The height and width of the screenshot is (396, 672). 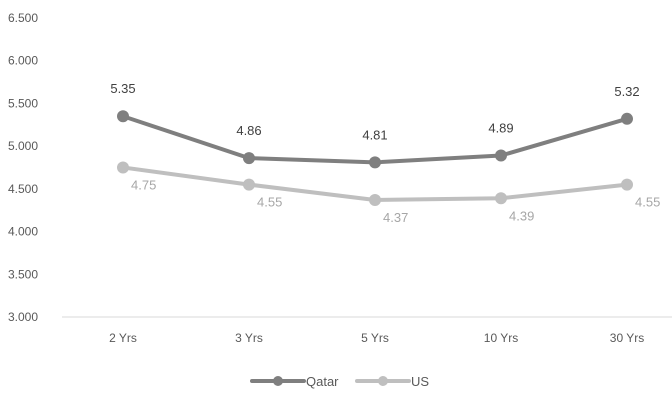 I want to click on legend-item-us: US, so click(x=392, y=381).